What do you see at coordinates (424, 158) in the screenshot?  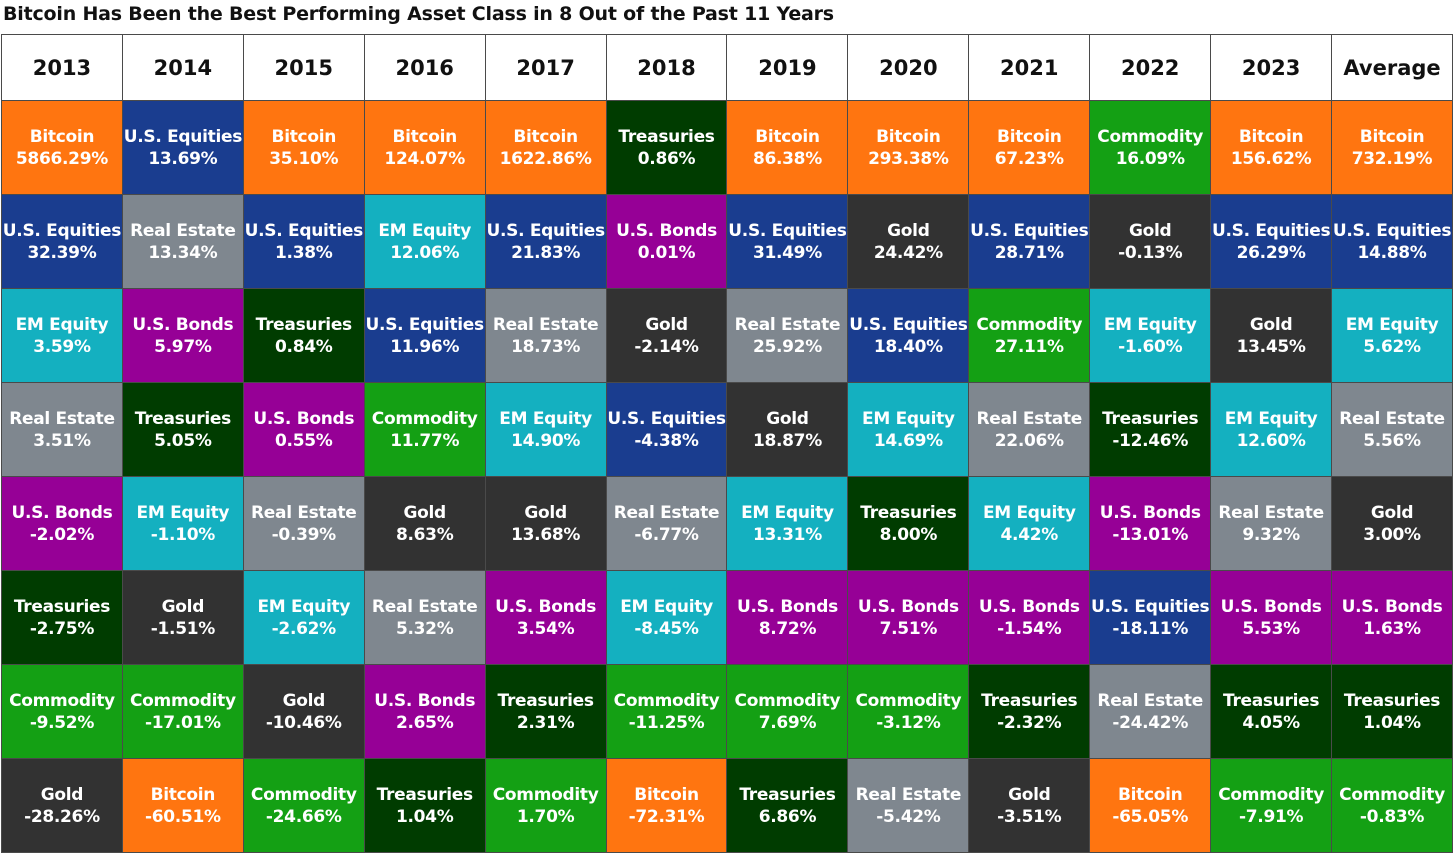 I see `return-value: 124.07%` at bounding box center [424, 158].